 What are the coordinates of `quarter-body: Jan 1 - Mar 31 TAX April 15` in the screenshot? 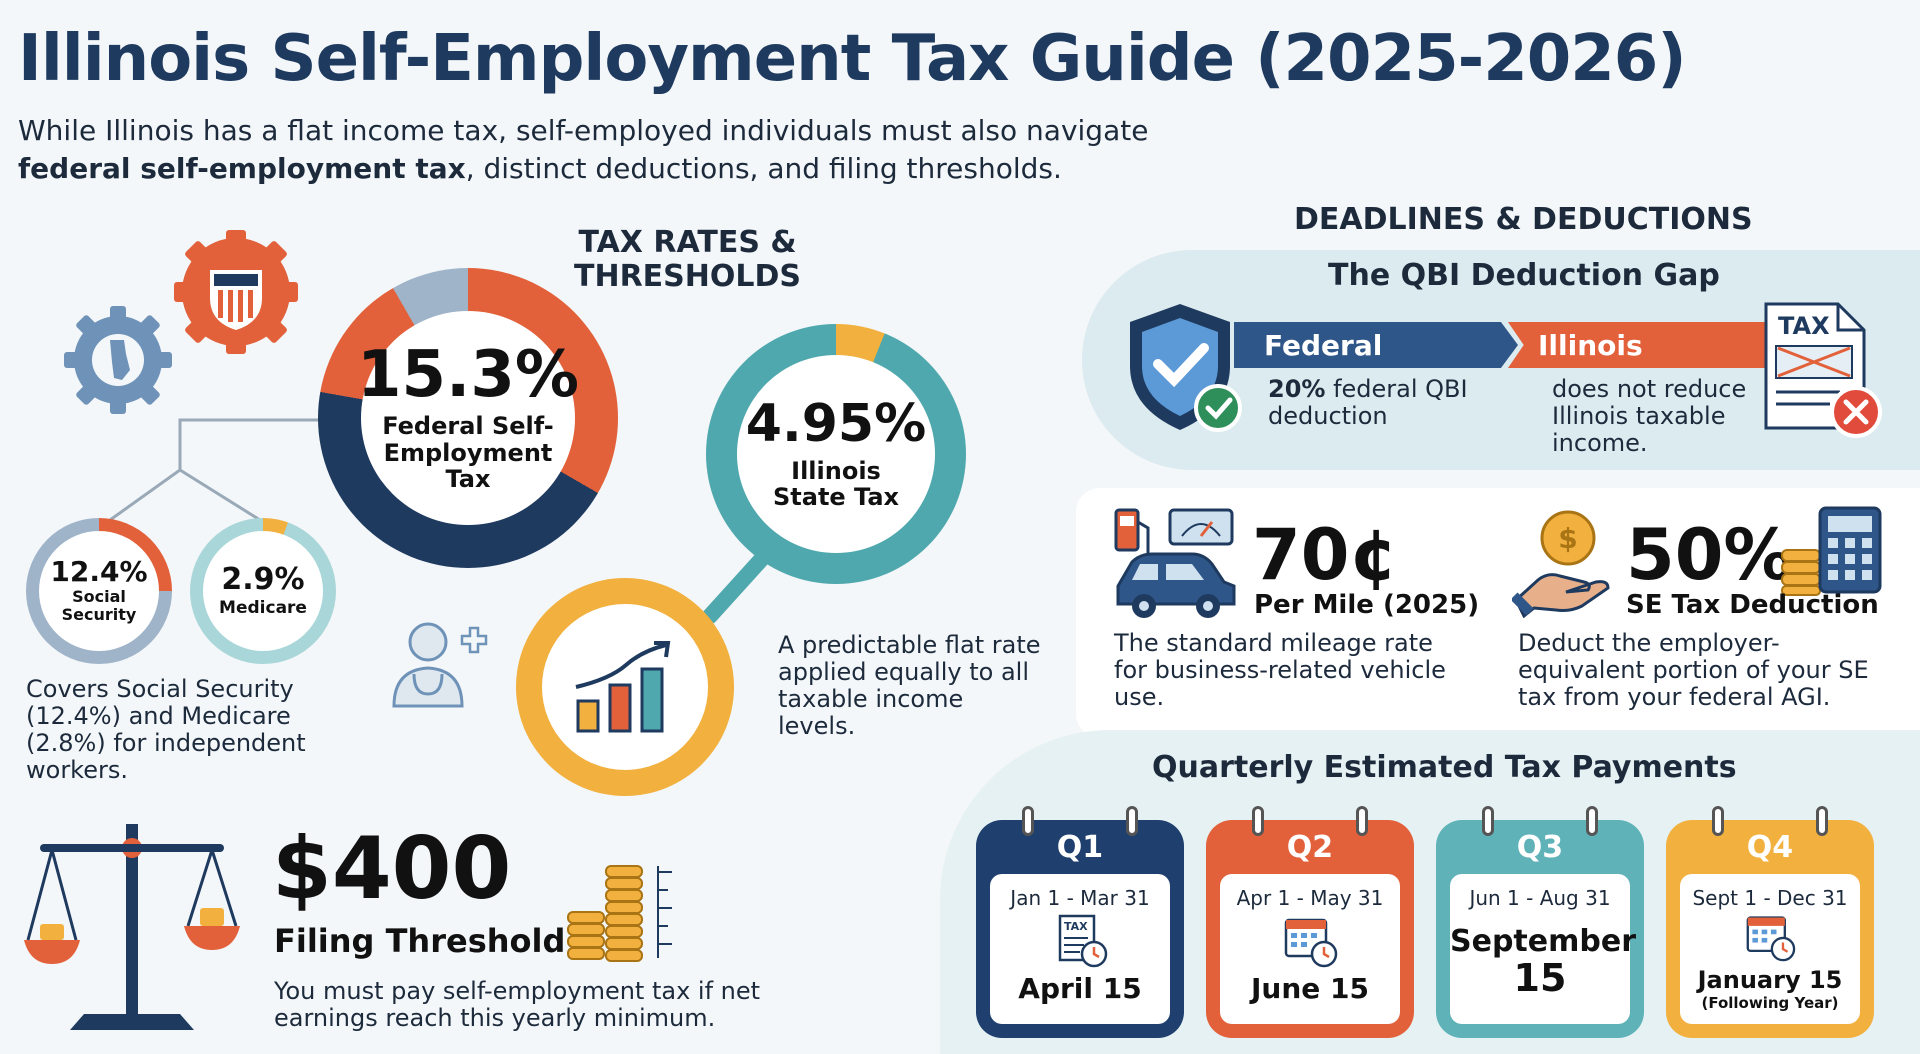 It's located at (1080, 949).